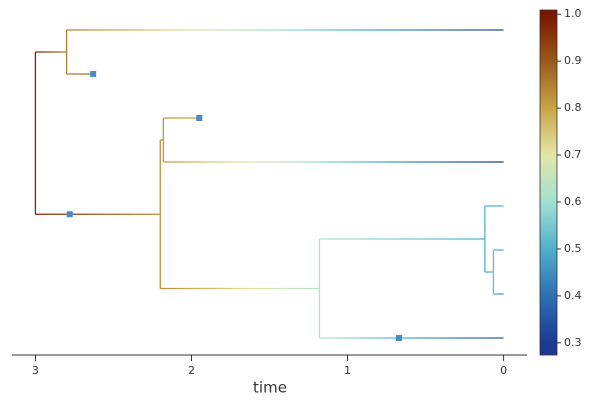  I want to click on colorbar-tick-label: 0.5, so click(573, 248).